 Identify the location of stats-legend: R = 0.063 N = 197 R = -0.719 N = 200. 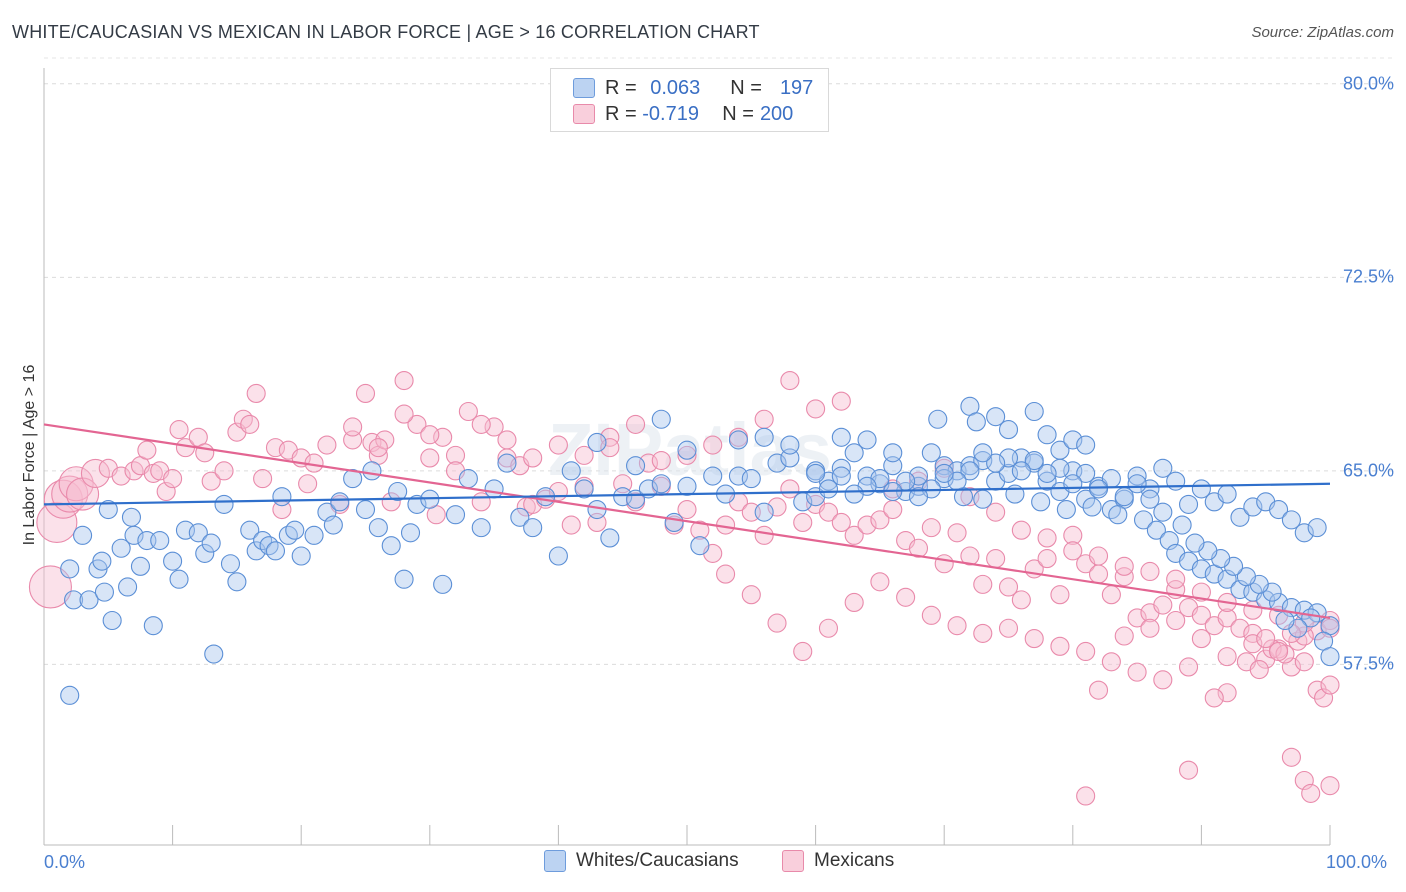
(689, 100).